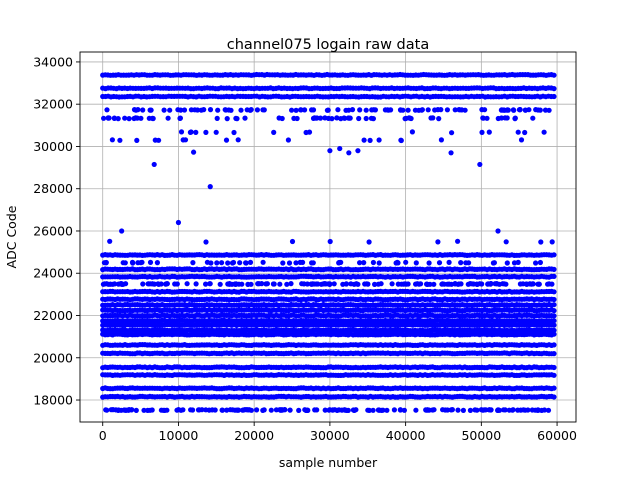  What do you see at coordinates (53, 104) in the screenshot?
I see `y-tick-label: 32000` at bounding box center [53, 104].